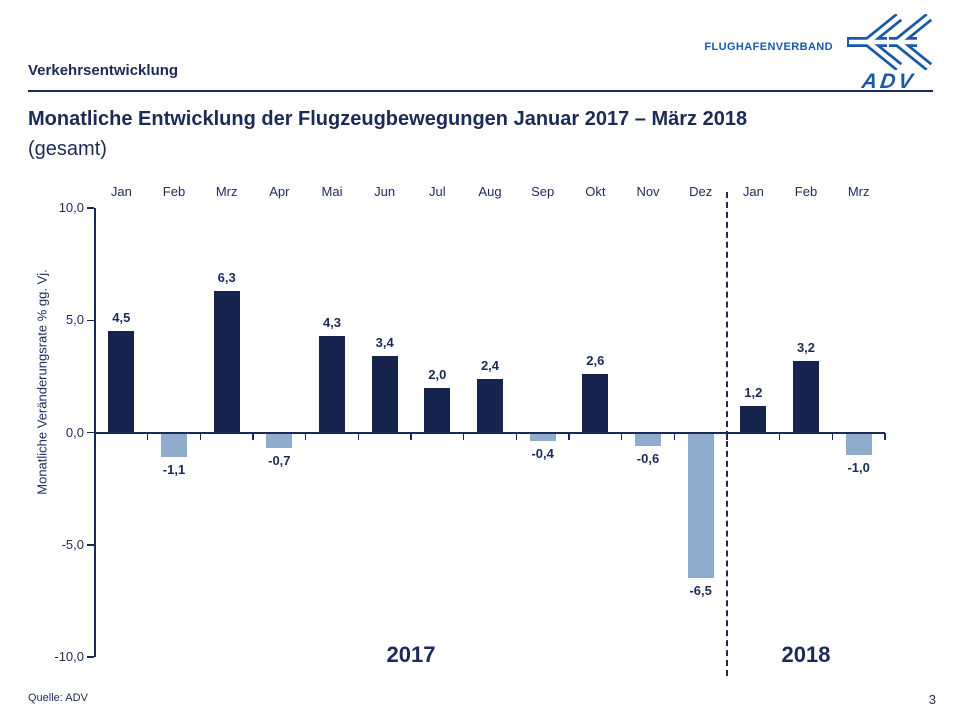 This screenshot has height=720, width=960. What do you see at coordinates (332, 191) in the screenshot?
I see `month-label: Mai` at bounding box center [332, 191].